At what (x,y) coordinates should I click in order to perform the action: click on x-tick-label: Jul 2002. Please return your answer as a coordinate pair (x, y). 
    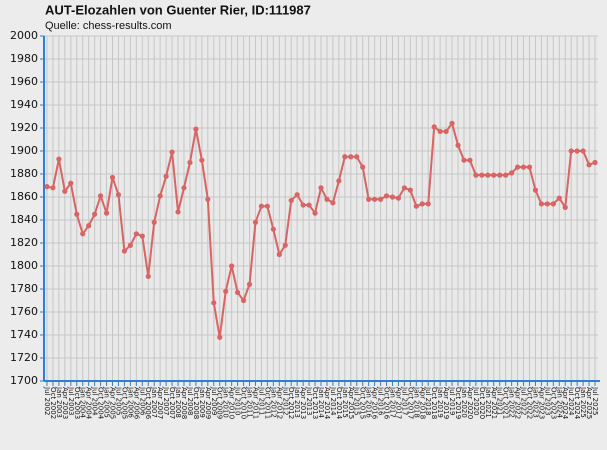
    Looking at the image, I should click on (47, 401).